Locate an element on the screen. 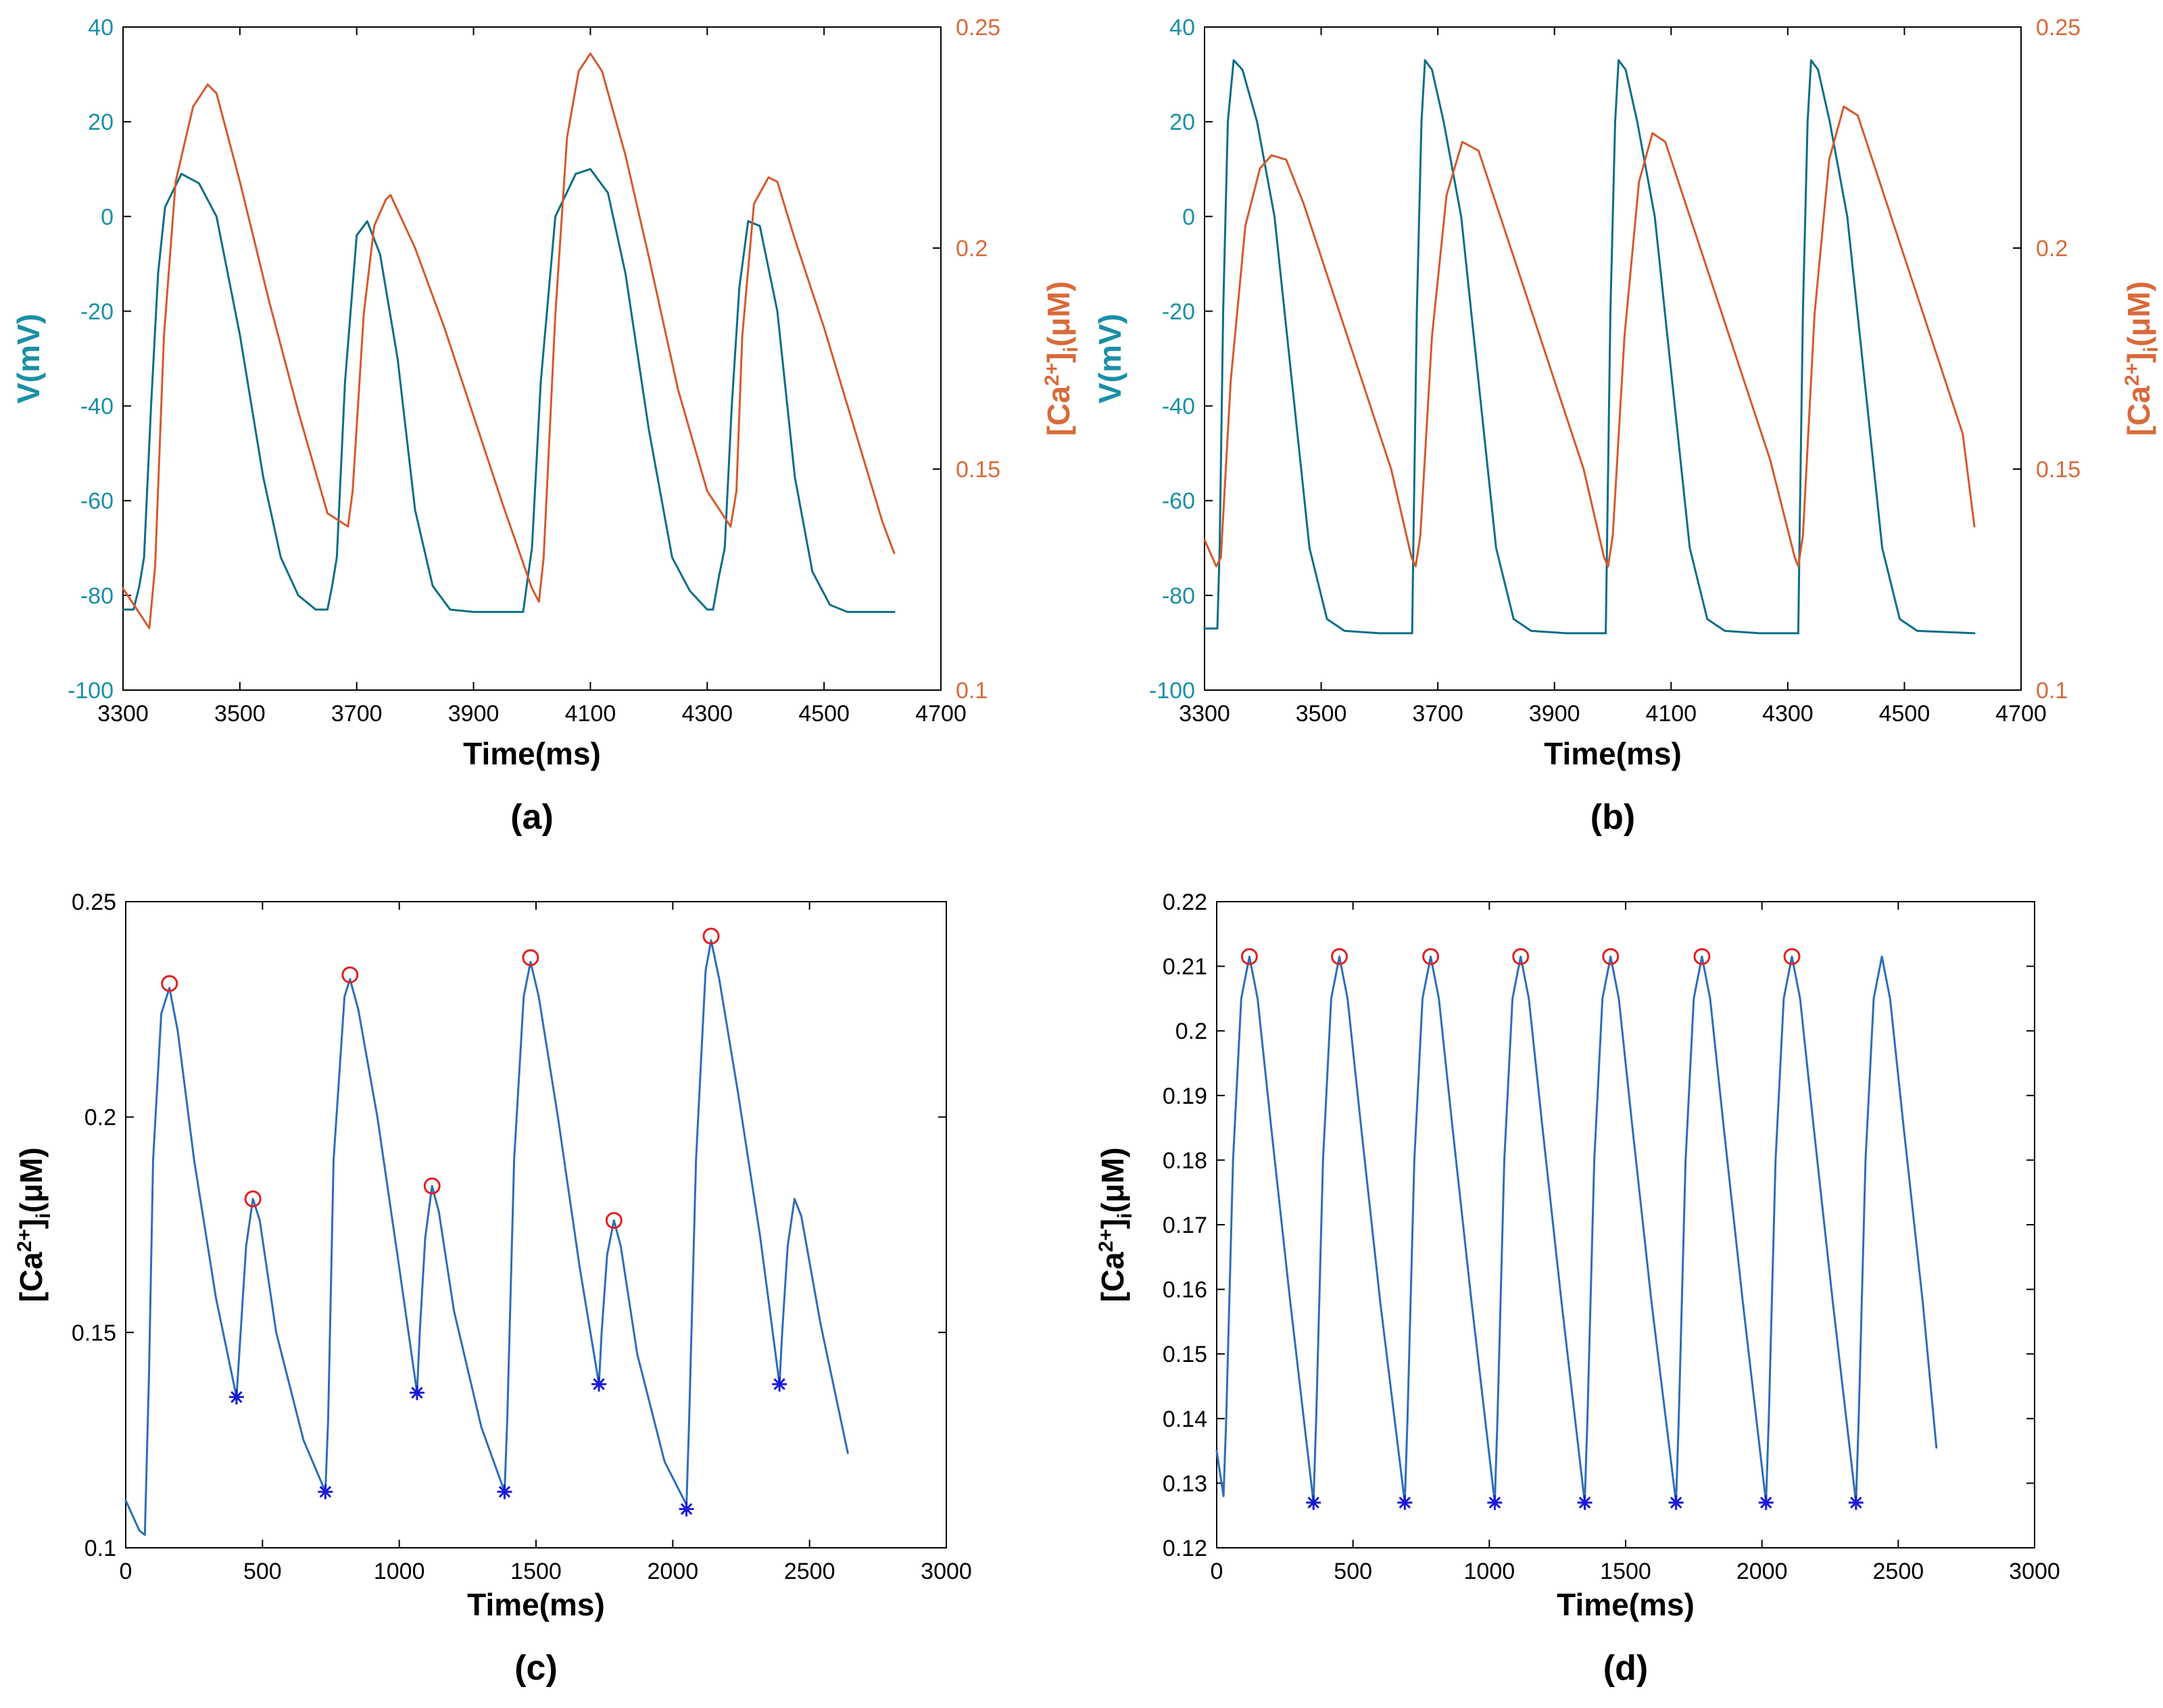 The width and height of the screenshot is (2163, 1708). x-tick-label-3000: 3000 is located at coordinates (946, 1572).